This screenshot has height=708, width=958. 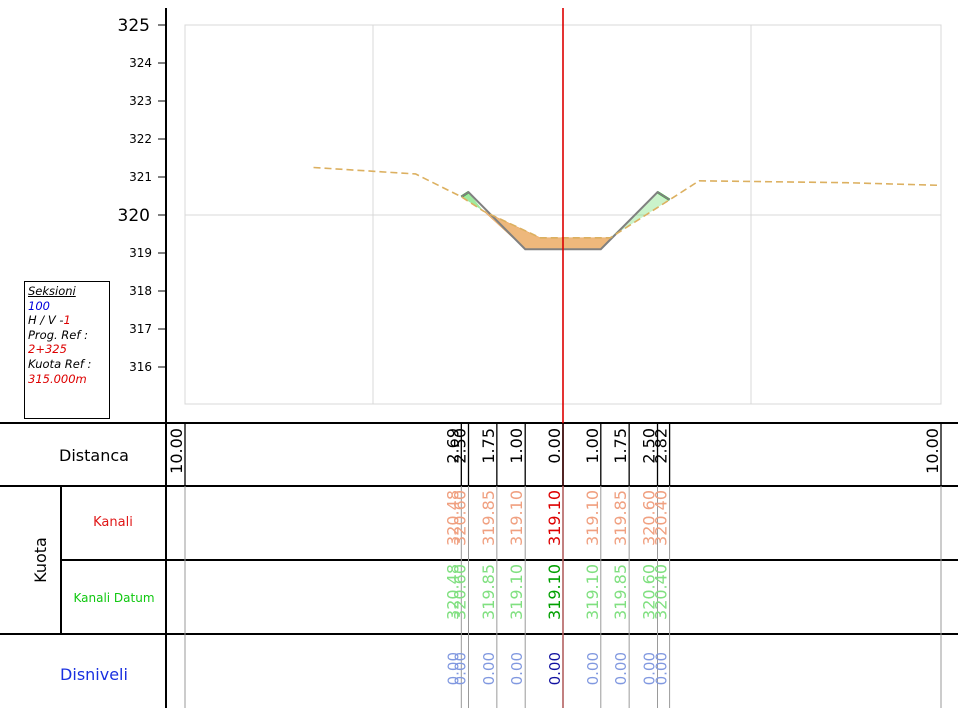 What do you see at coordinates (452, 518) in the screenshot?
I see `kanali-elevation-label: 320.48` at bounding box center [452, 518].